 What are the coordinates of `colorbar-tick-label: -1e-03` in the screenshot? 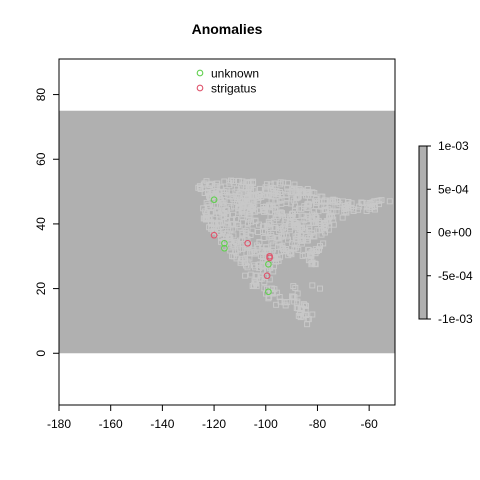 It's located at (455, 319).